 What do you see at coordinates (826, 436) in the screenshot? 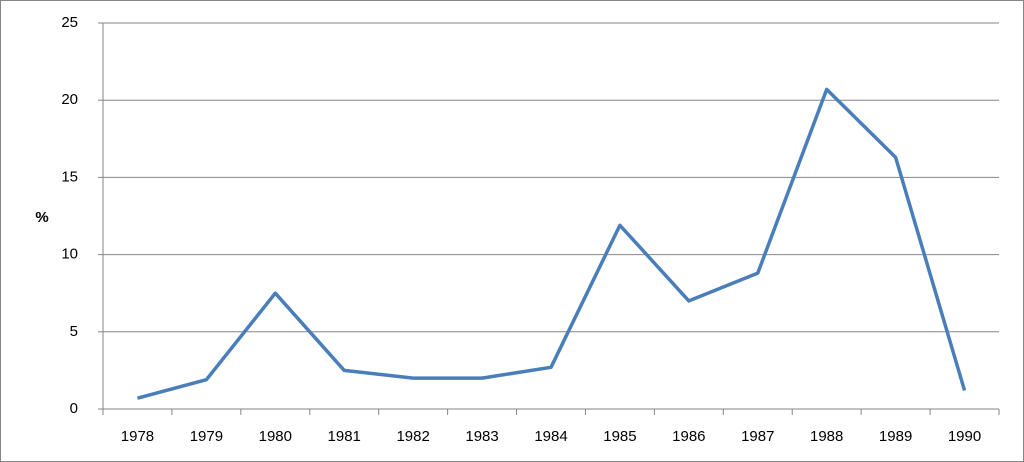
I see `x-tick-label: 1988` at bounding box center [826, 436].